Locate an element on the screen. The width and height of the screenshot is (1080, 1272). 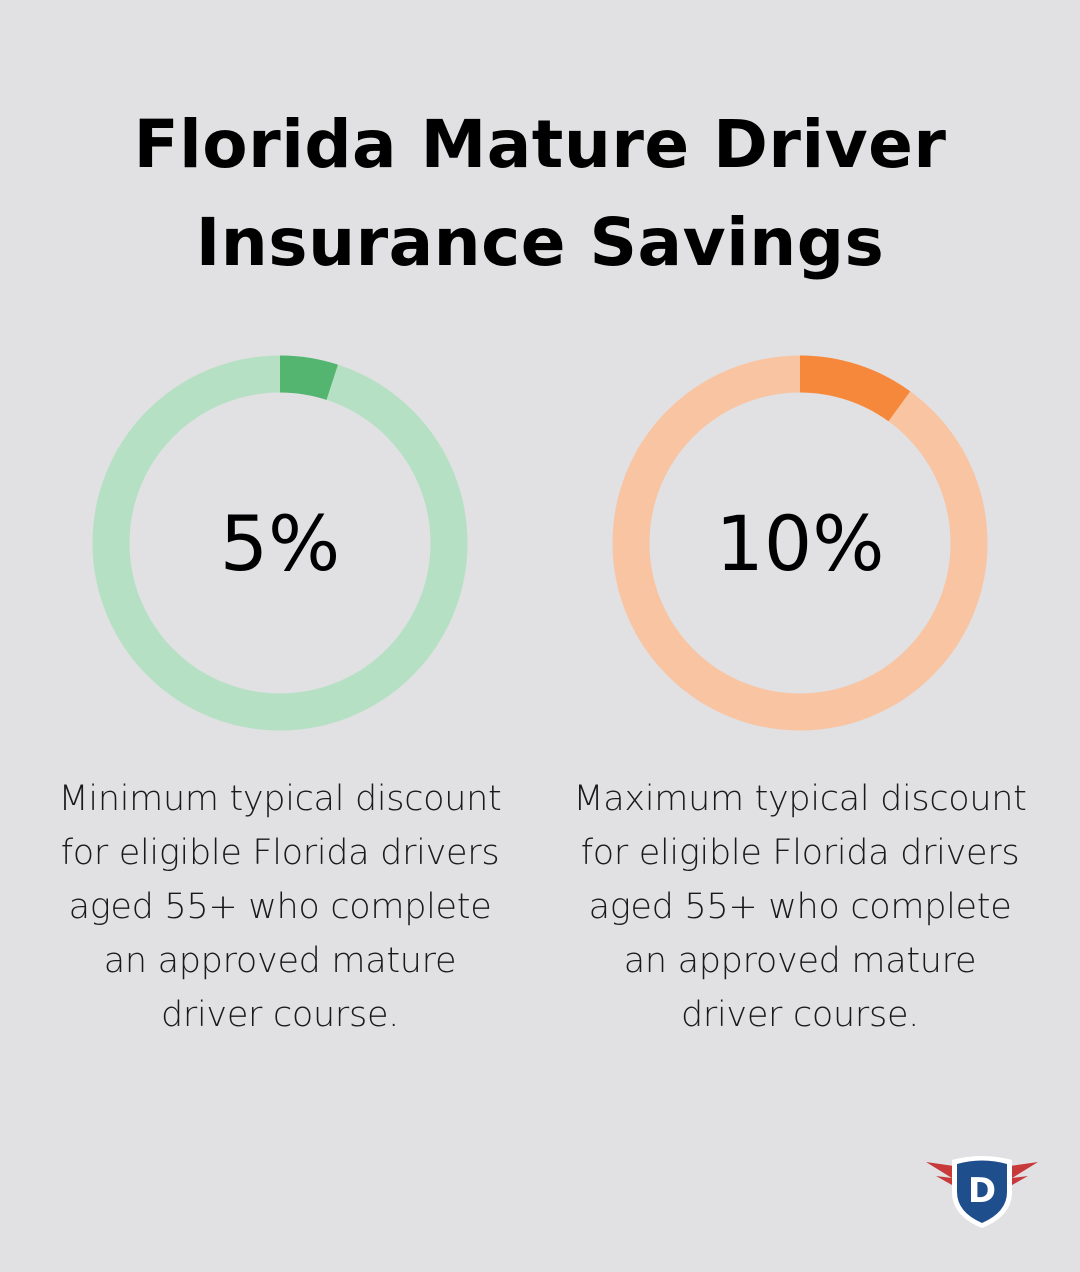
percent-label: 5% is located at coordinates (280, 543).